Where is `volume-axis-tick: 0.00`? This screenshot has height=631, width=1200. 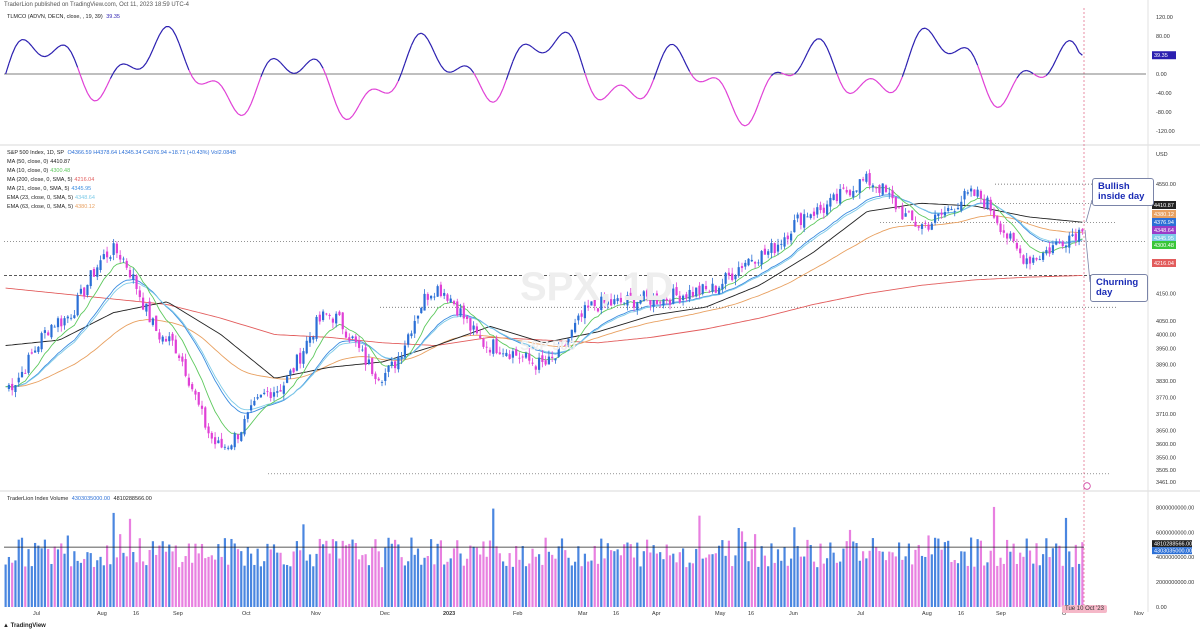
volume-axis-tick: 0.00 is located at coordinates (1161, 608).